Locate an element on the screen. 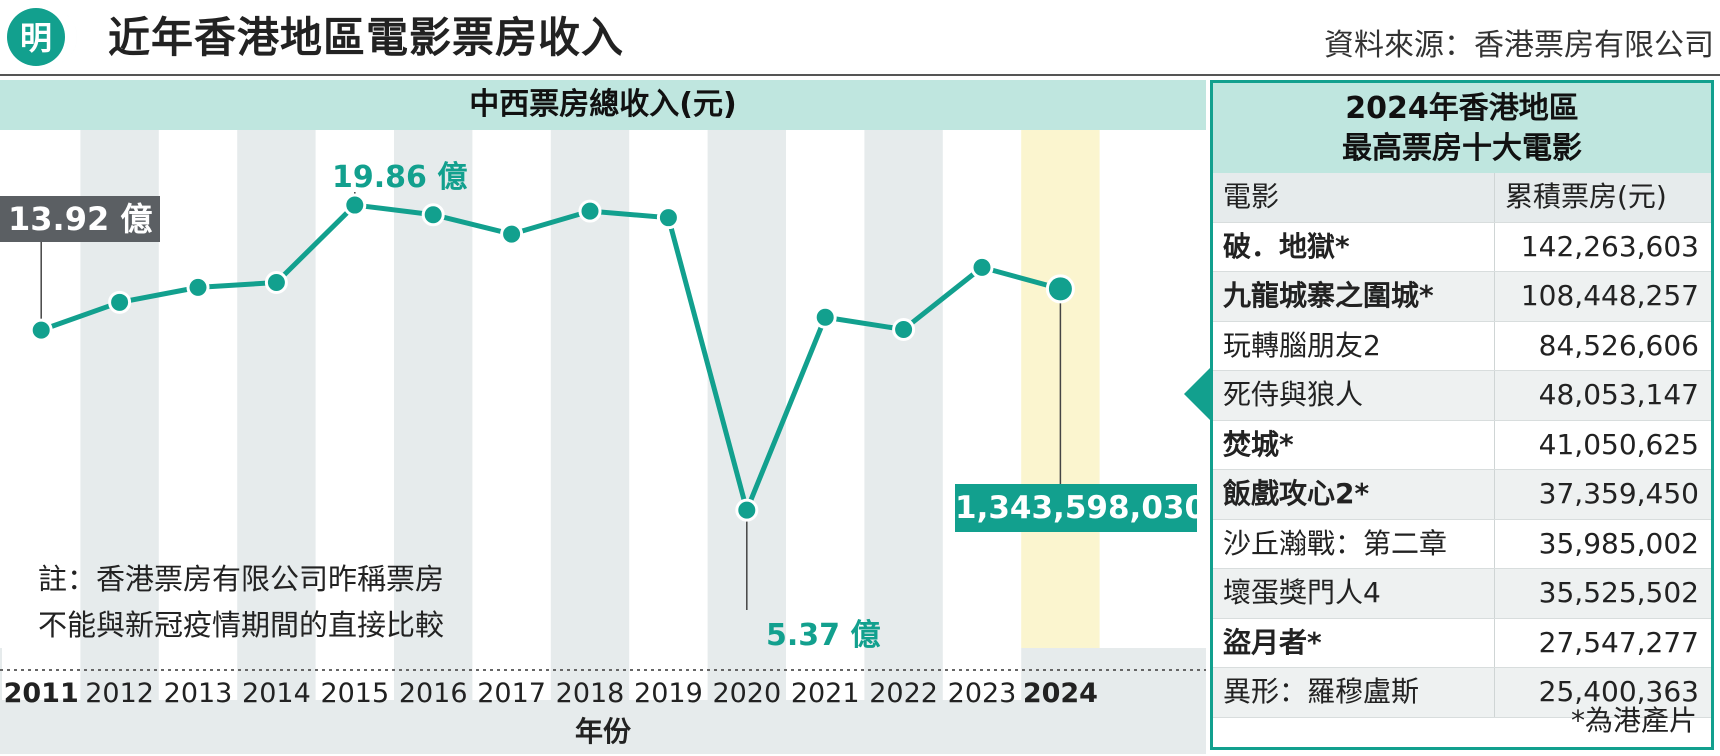 Image resolution: width=1720 pixels, height=756 pixels. table-row: 異形：羅穆盧斯 25,400,363 is located at coordinates (1462, 693).